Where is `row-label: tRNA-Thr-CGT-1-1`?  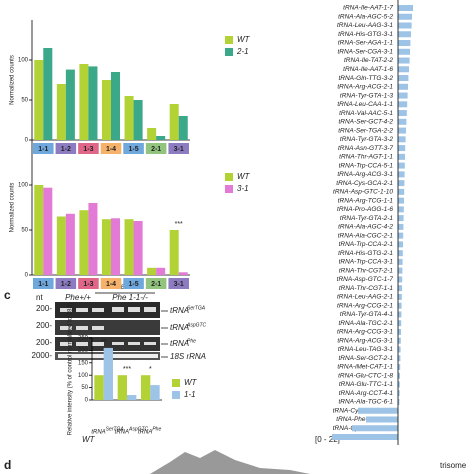
row-label: tRNA-Thr-CGT-1-1 is located at coordinates (366, 288).